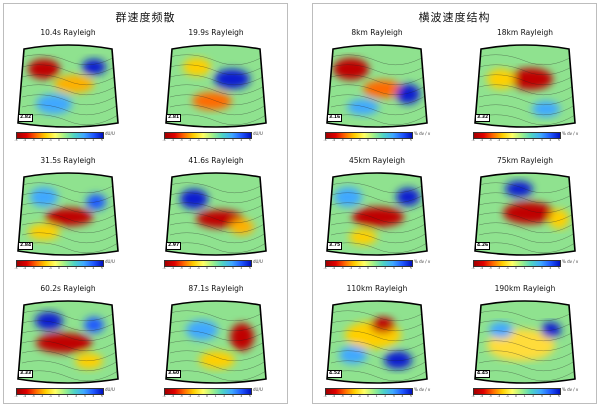 The image size is (600, 407). Describe the element at coordinates (454, 17) in the screenshot. I see `panel-title: 横波速度结构` at that location.